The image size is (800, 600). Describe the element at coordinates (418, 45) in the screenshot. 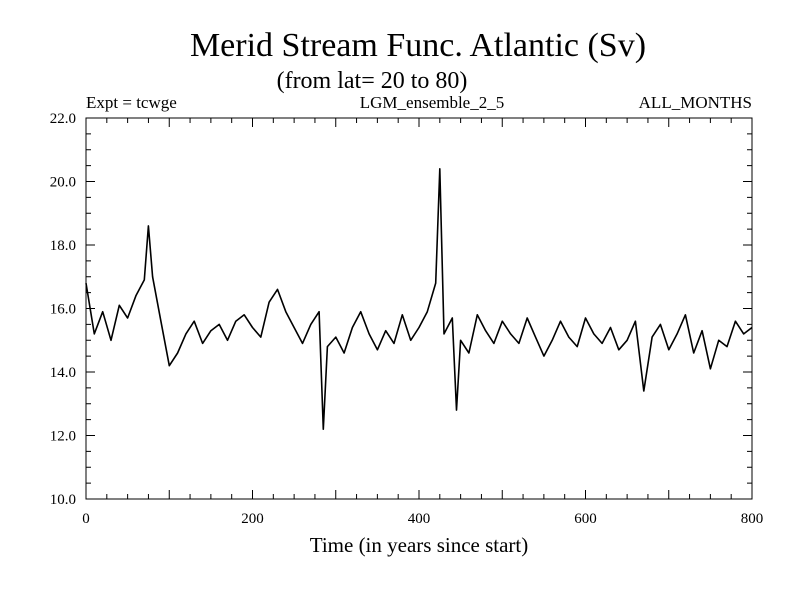

I see `chart-title: Merid Stream Func. Atlantic (Sv)` at that location.